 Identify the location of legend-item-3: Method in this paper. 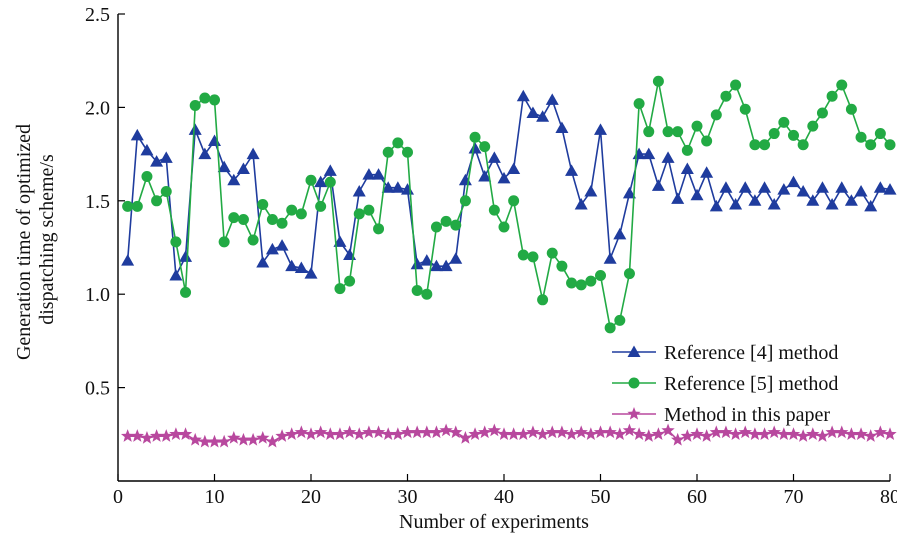
(721, 415).